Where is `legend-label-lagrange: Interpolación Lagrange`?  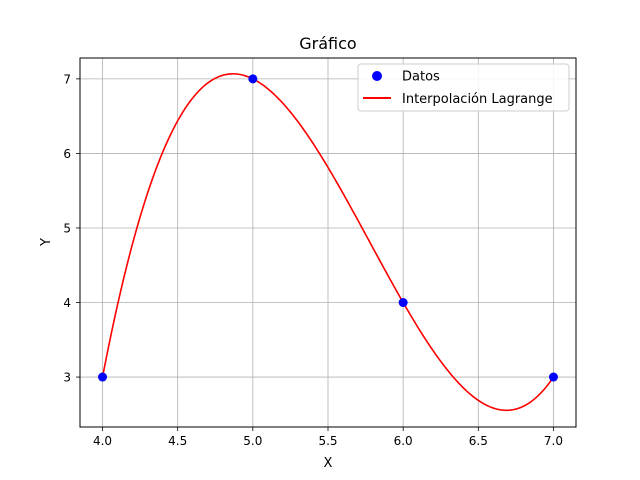 legend-label-lagrange: Interpolación Lagrange is located at coordinates (477, 99).